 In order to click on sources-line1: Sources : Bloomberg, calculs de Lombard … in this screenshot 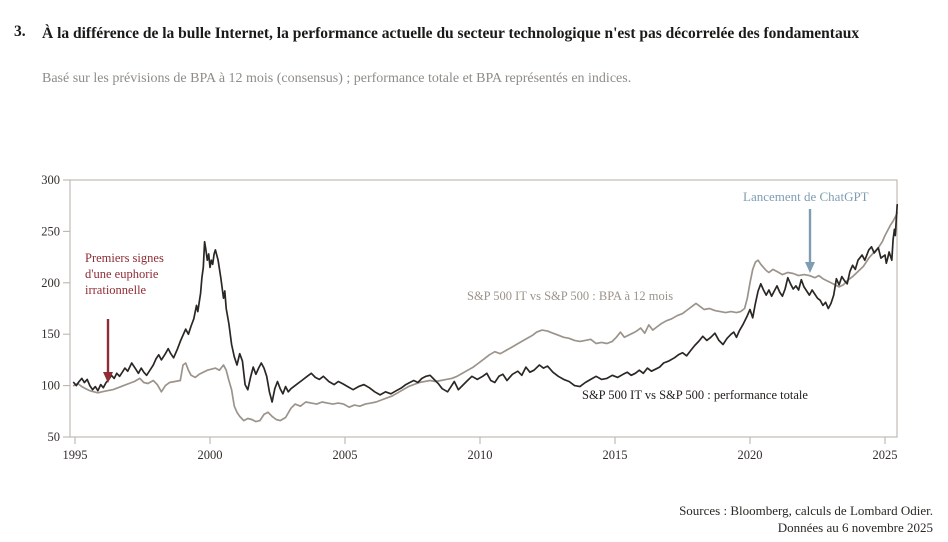, I will do `click(806, 510)`.